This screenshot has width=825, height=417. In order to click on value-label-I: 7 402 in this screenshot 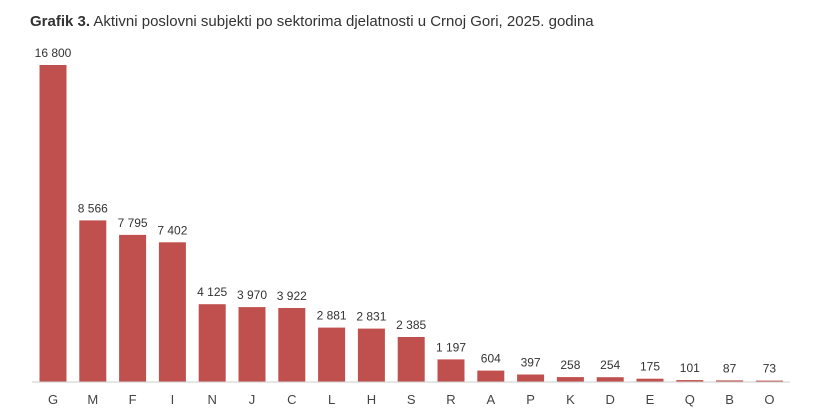, I will do `click(172, 230)`.